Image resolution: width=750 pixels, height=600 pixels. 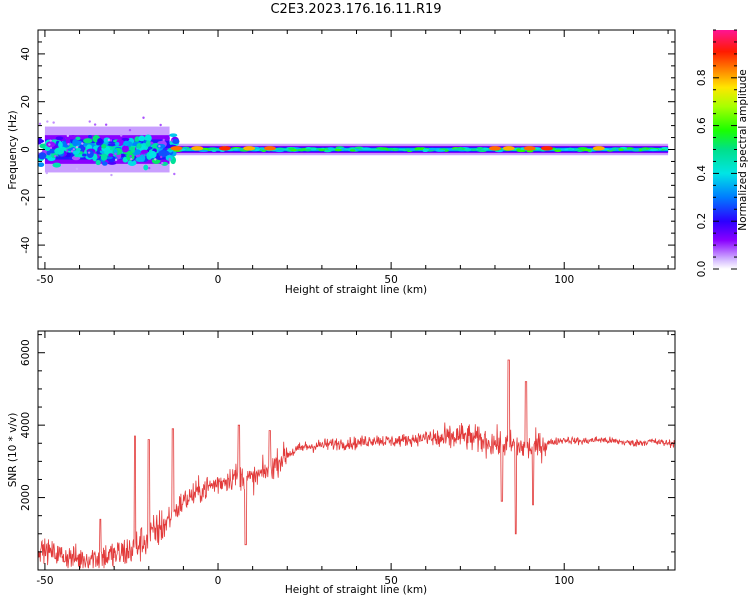 What do you see at coordinates (26, 53) in the screenshot?
I see `spectrogram-y-tick-label: 40` at bounding box center [26, 53].